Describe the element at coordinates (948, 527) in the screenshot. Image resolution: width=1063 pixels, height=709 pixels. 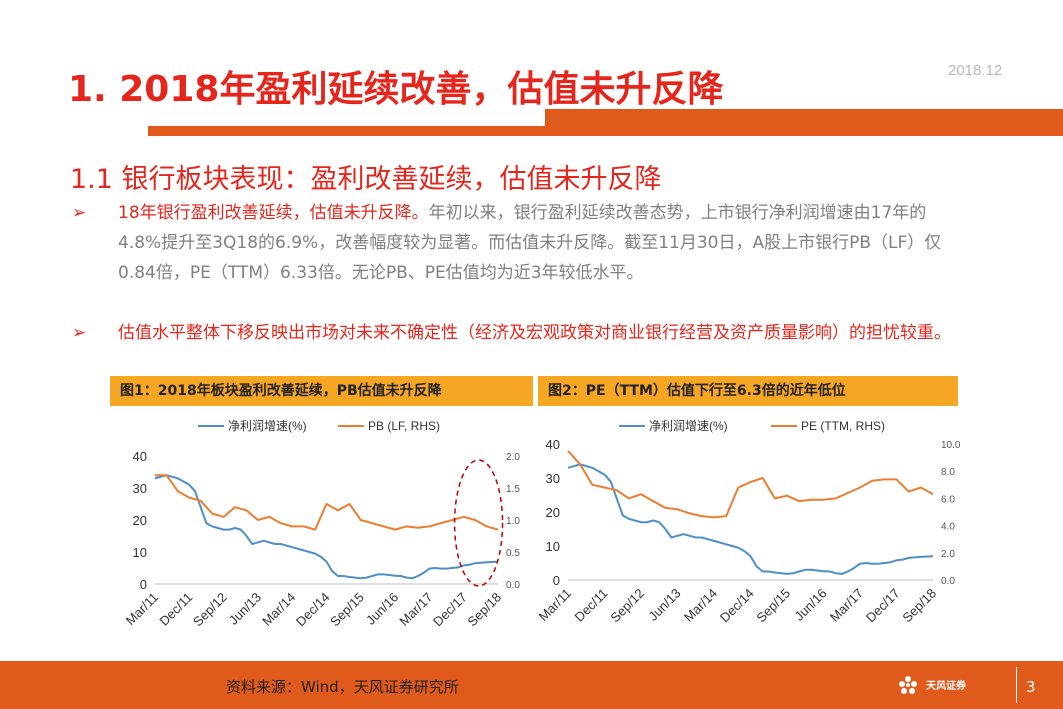
I see `y-right-tick-label: 4.0` at that location.